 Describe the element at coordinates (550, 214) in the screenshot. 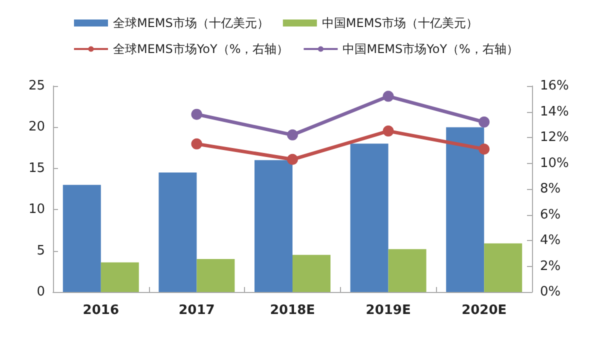

I see `y2-tick-label: 6%` at that location.